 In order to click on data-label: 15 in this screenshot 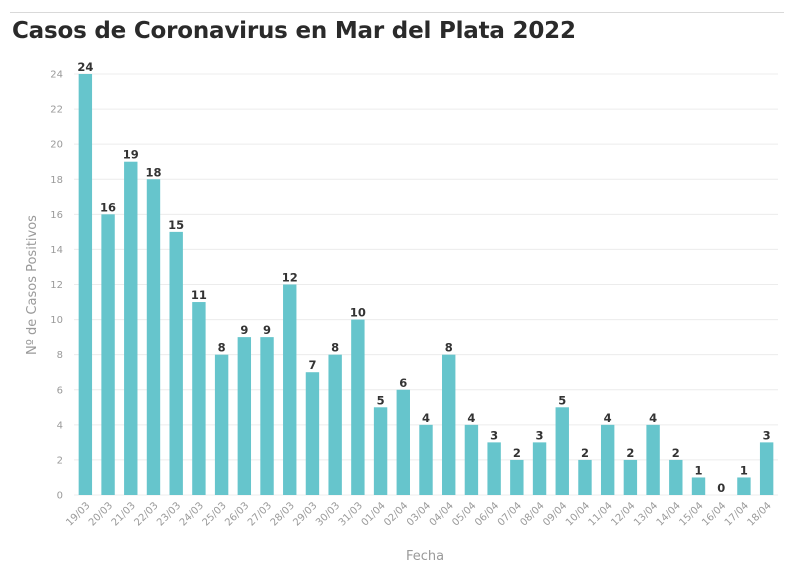, I will do `click(176, 225)`.